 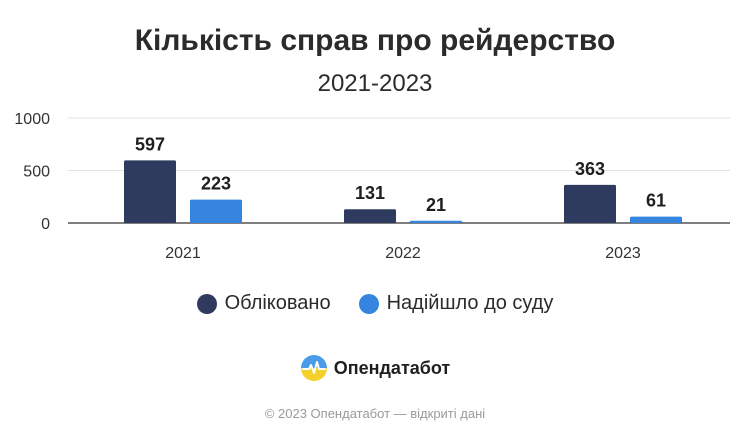 I want to click on legend-dot-registered, so click(x=206, y=303).